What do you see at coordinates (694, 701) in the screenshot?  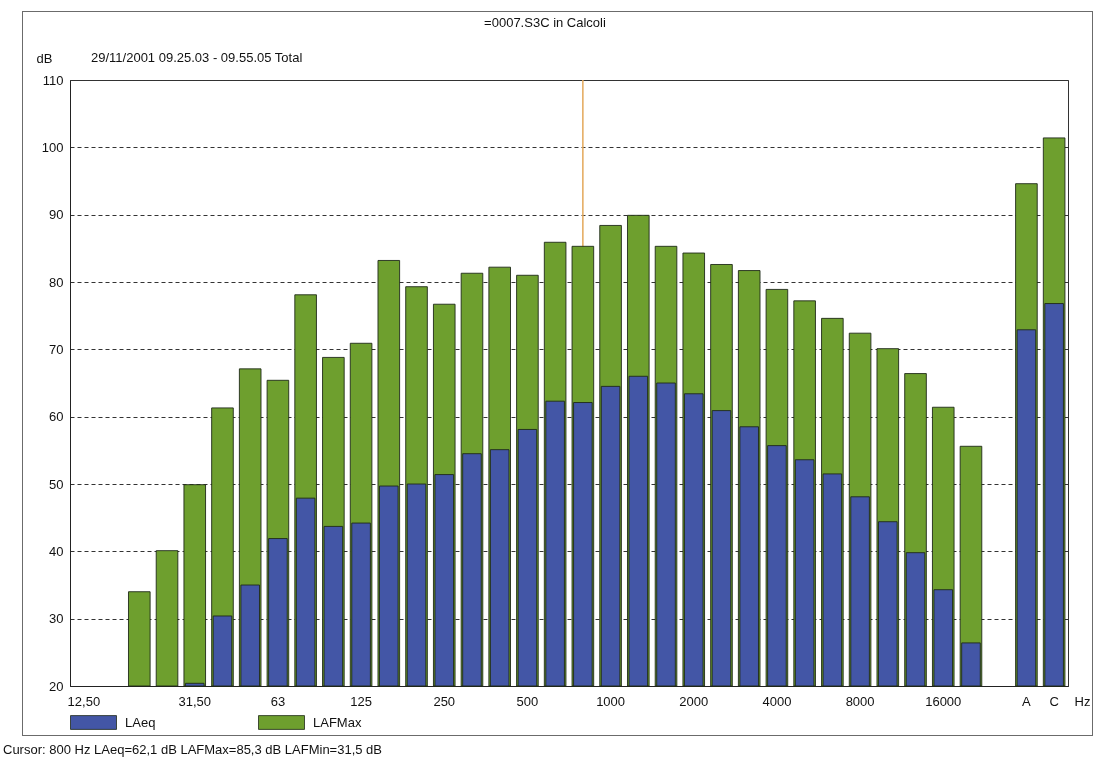 I see `x-tick-label: 2000` at bounding box center [694, 701].